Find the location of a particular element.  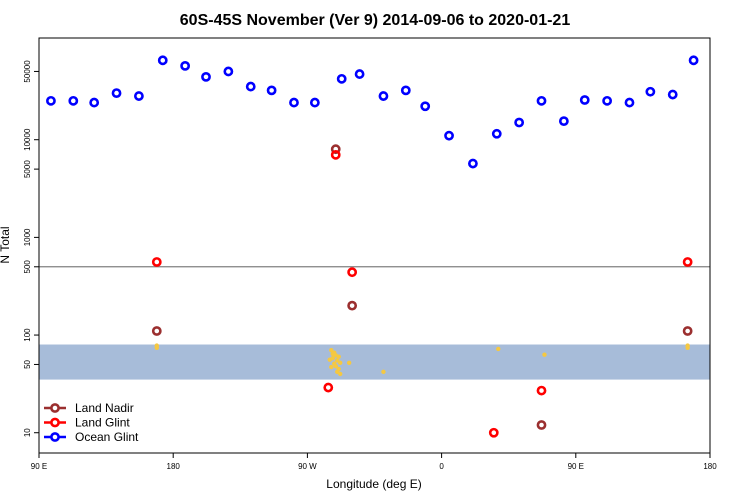

y-tick-label: 100 is located at coordinates (27, 335).